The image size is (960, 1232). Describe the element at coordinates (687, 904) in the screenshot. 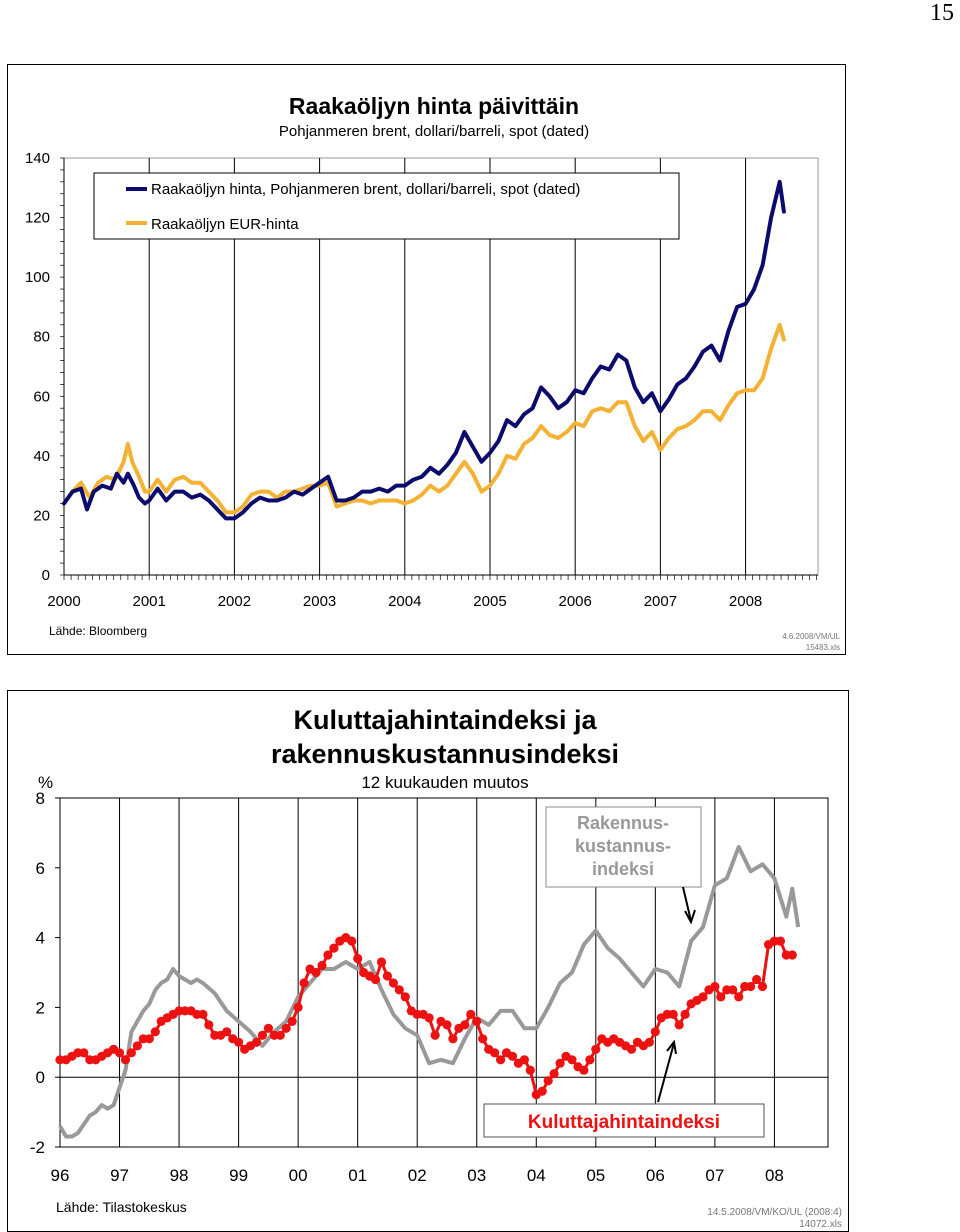

I see `construction-index-arrow` at that location.